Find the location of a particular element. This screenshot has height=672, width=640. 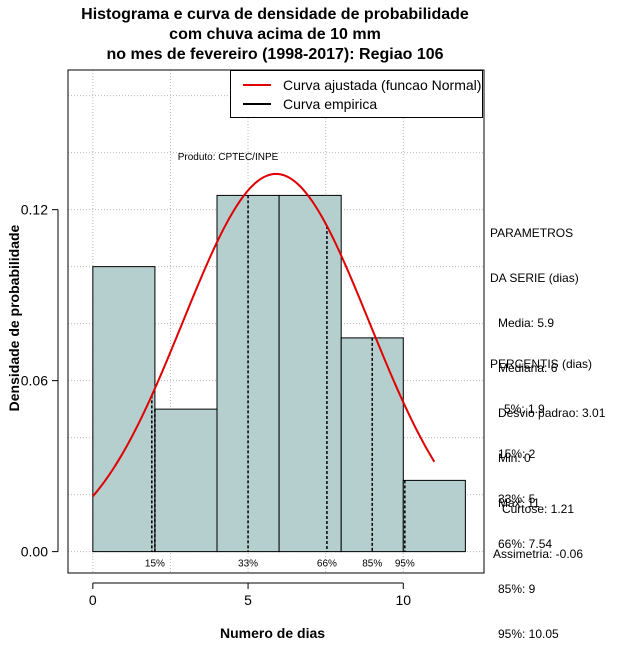

percentil-85: 85%: 9 is located at coordinates (517, 589).